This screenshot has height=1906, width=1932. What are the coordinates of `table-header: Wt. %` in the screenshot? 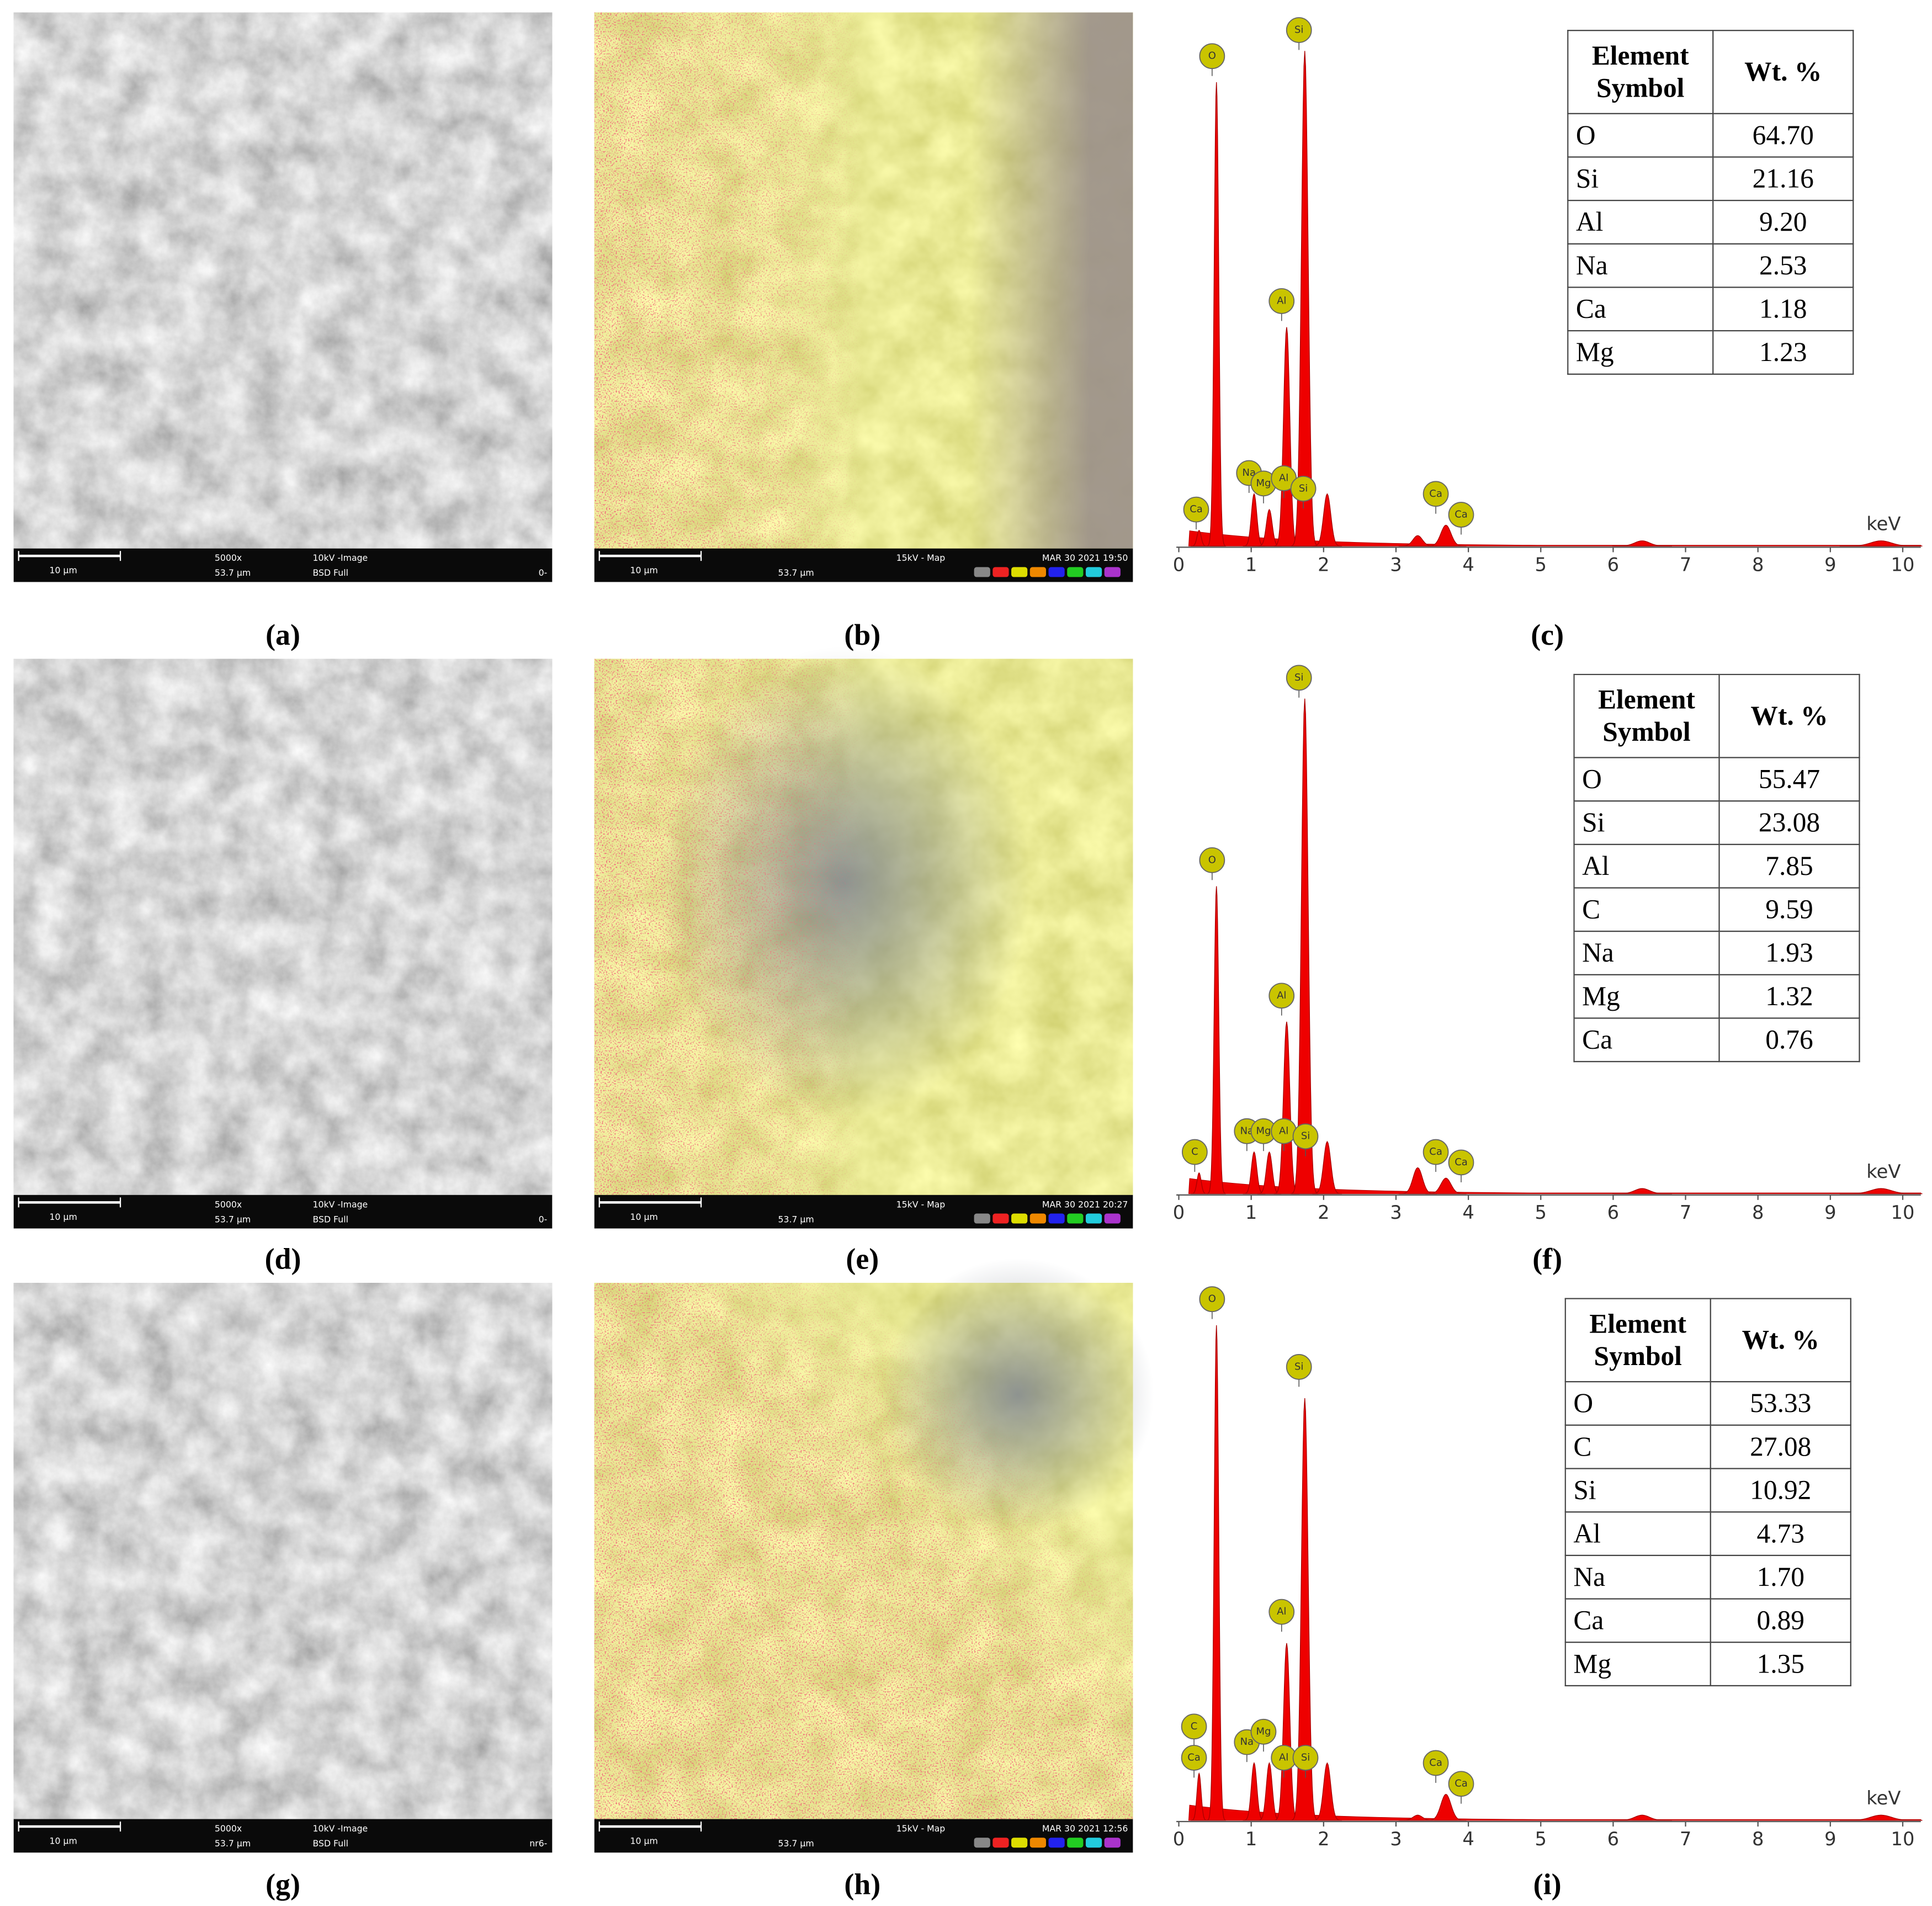 It's located at (1781, 1340).